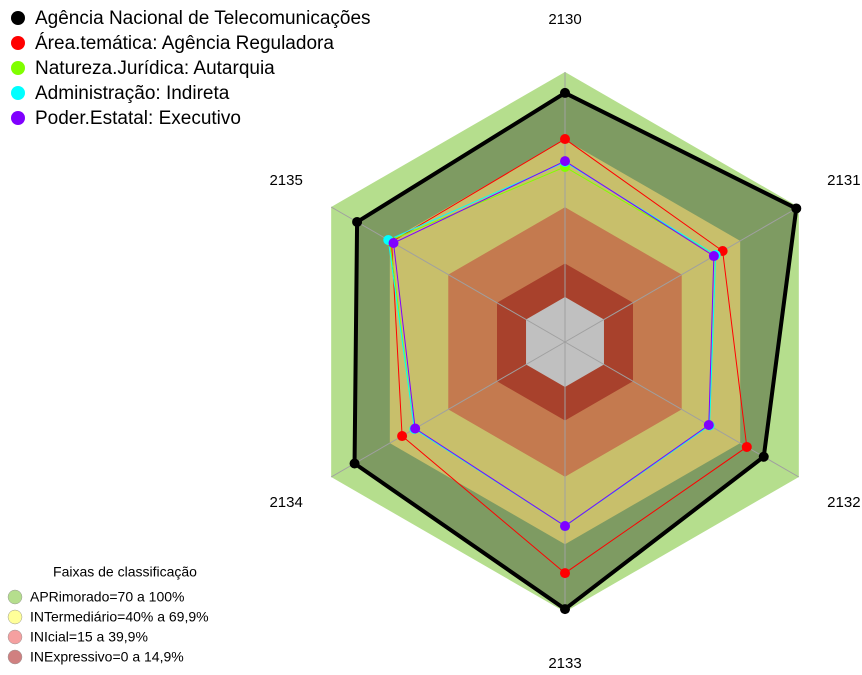 The height and width of the screenshot is (675, 862). What do you see at coordinates (564, 19) in the screenshot?
I see `axis-label: 2130` at bounding box center [564, 19].